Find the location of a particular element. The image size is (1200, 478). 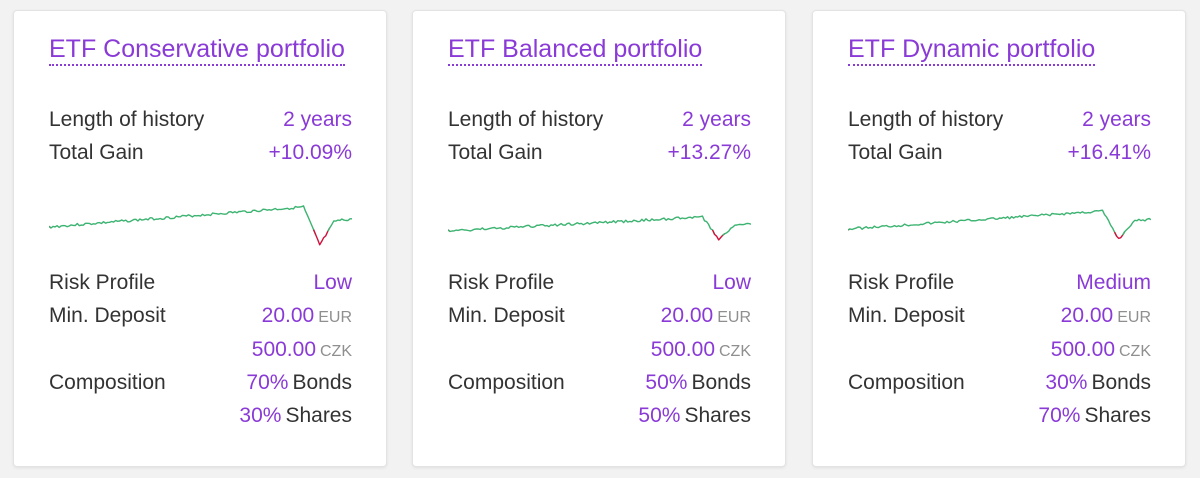

risk-value: Medium is located at coordinates (1113, 282).